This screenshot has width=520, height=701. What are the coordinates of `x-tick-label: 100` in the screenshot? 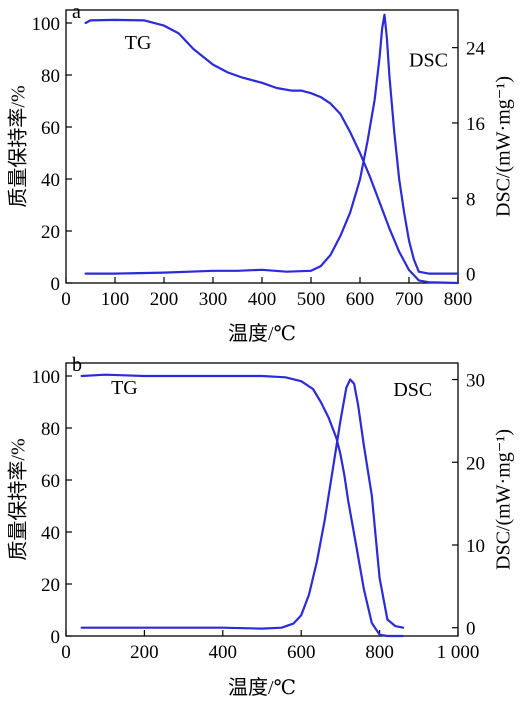 It's located at (115, 299).